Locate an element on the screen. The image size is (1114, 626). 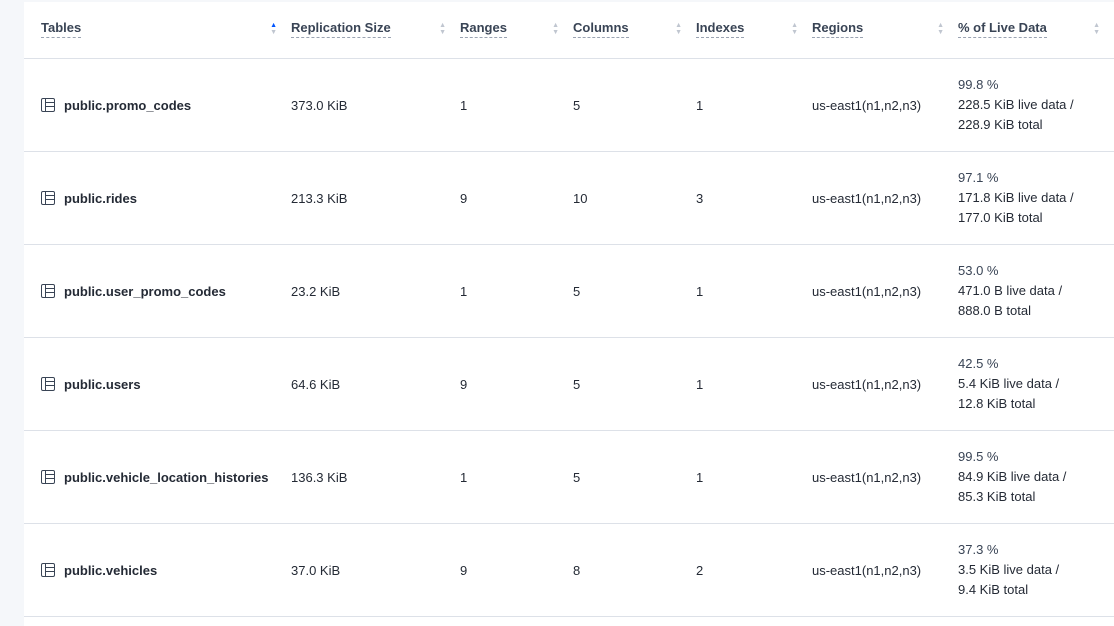
table-name-link: public.promo_codes is located at coordinates (128, 105).